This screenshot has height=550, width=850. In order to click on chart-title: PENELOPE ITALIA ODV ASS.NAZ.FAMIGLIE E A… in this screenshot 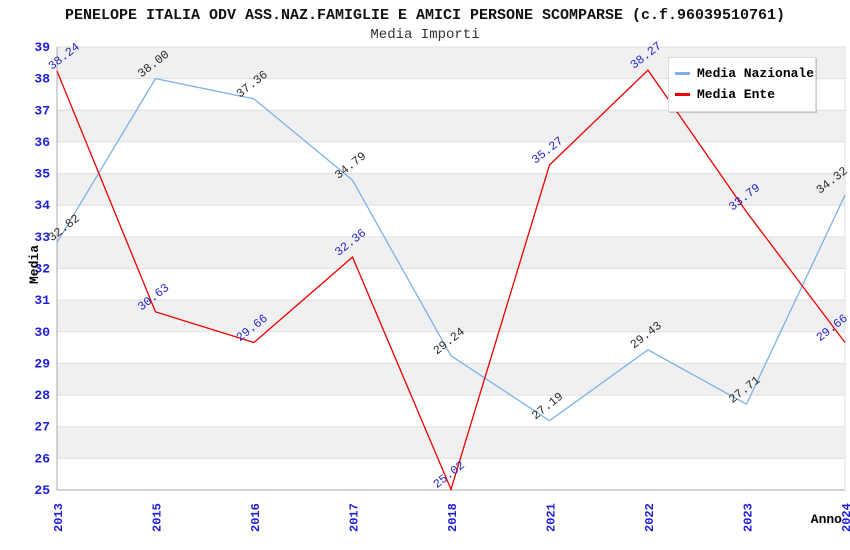, I will do `click(425, 15)`.